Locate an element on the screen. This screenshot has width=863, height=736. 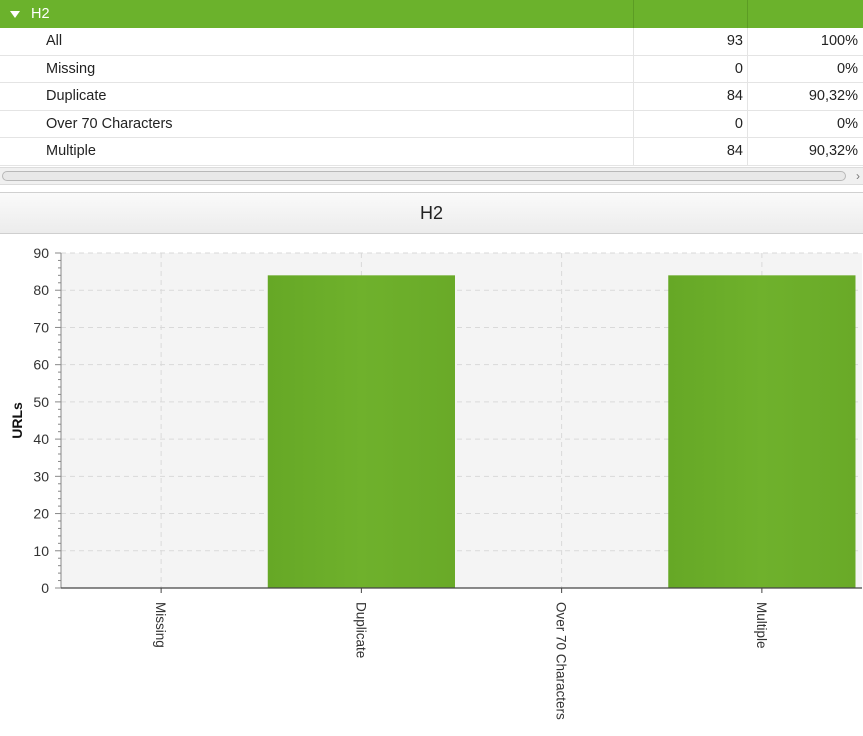
row-label: Missing is located at coordinates (71, 68).